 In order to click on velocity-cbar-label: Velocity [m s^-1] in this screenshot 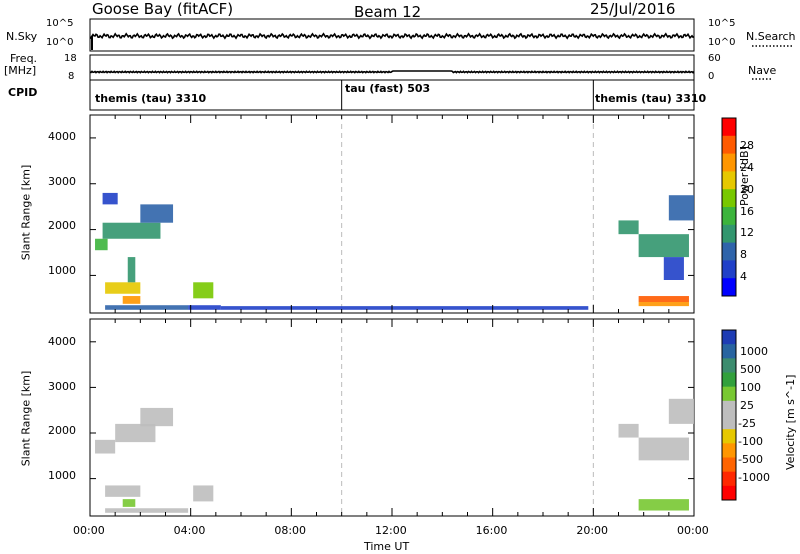, I will do `click(790, 422)`.